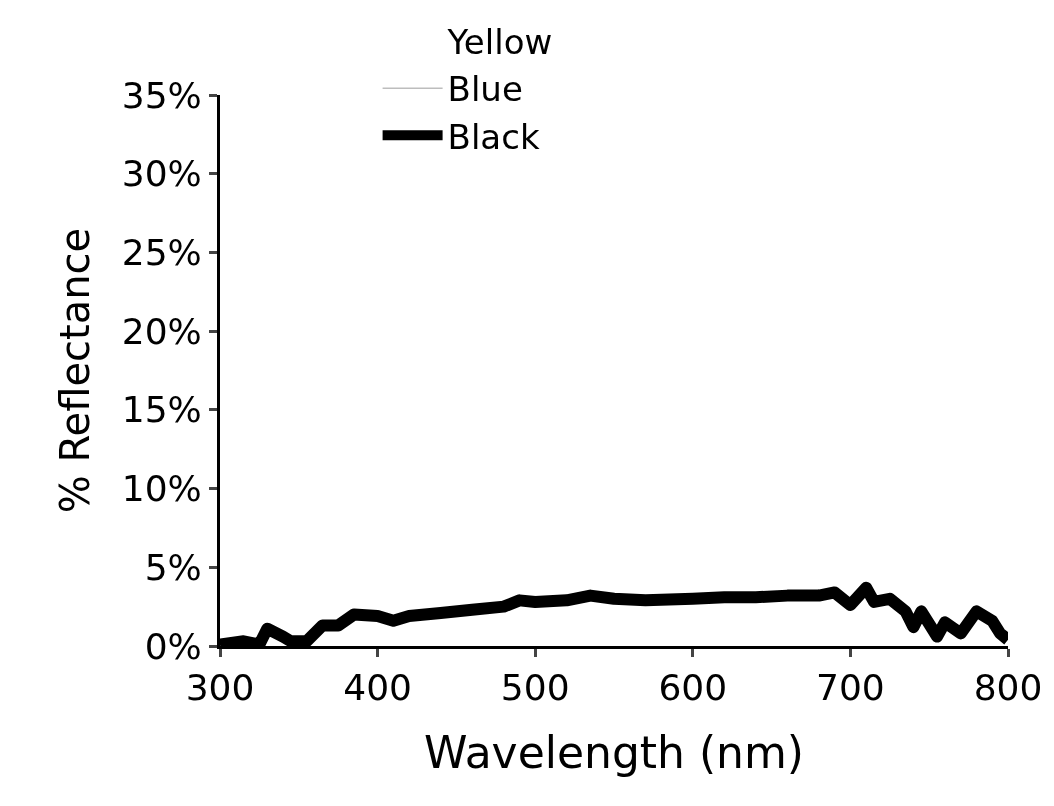 This screenshot has width=1054, height=806. I want to click on x-tick-label: 300, so click(220, 688).